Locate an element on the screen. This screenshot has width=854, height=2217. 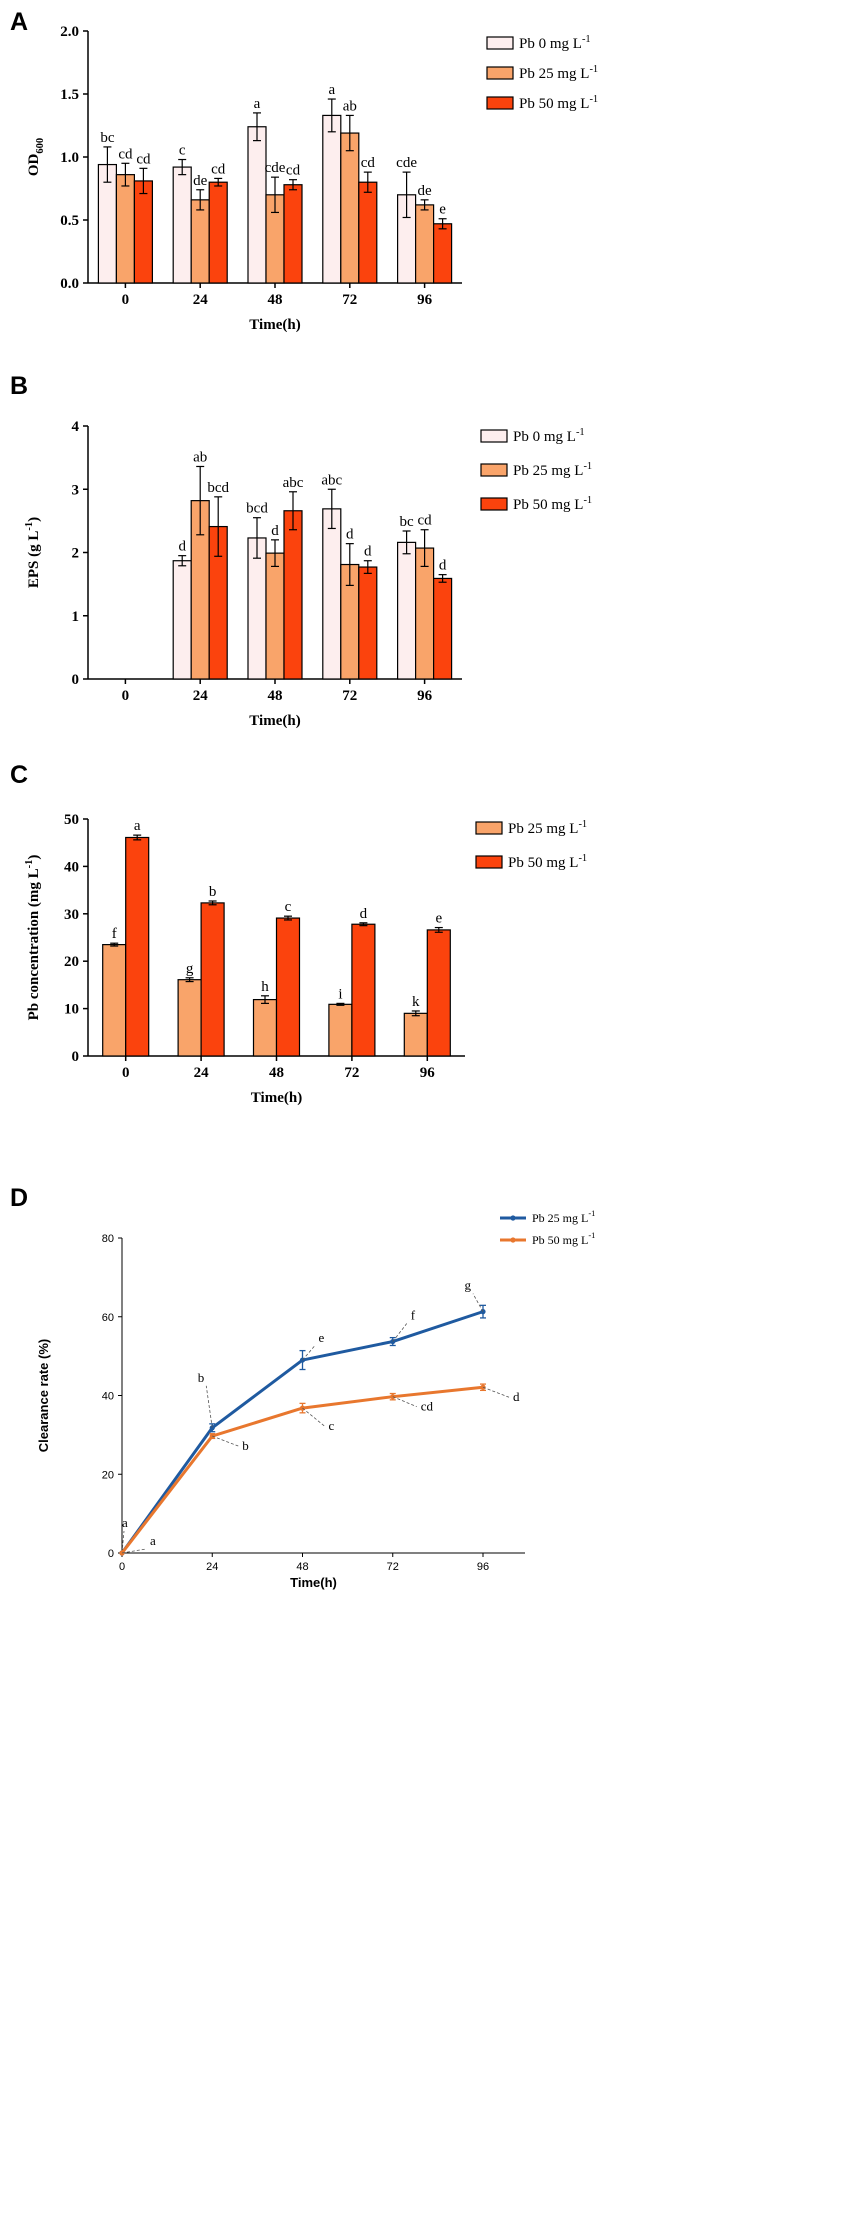
y-tick-label: 4 is located at coordinates (76, 427).